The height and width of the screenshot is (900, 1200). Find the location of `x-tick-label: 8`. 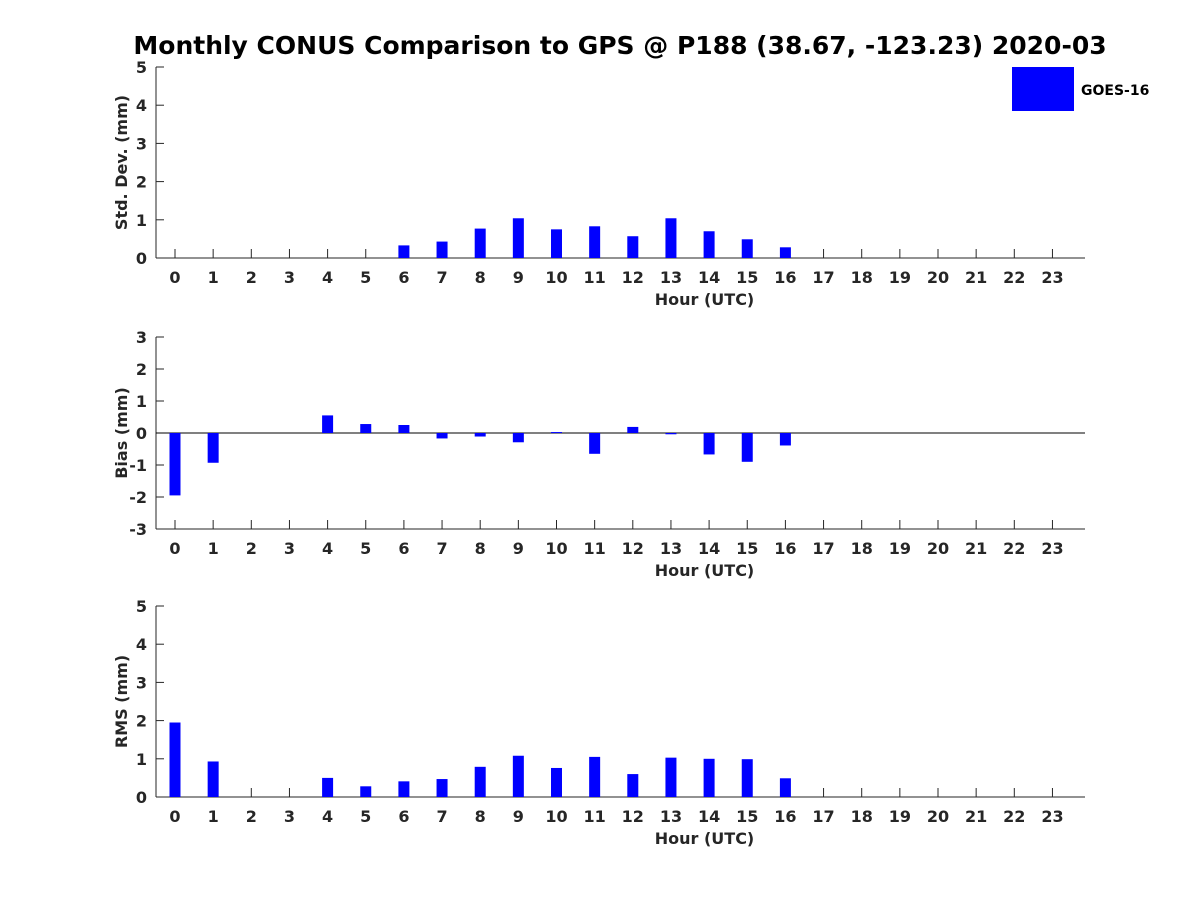

x-tick-label: 8 is located at coordinates (480, 277).